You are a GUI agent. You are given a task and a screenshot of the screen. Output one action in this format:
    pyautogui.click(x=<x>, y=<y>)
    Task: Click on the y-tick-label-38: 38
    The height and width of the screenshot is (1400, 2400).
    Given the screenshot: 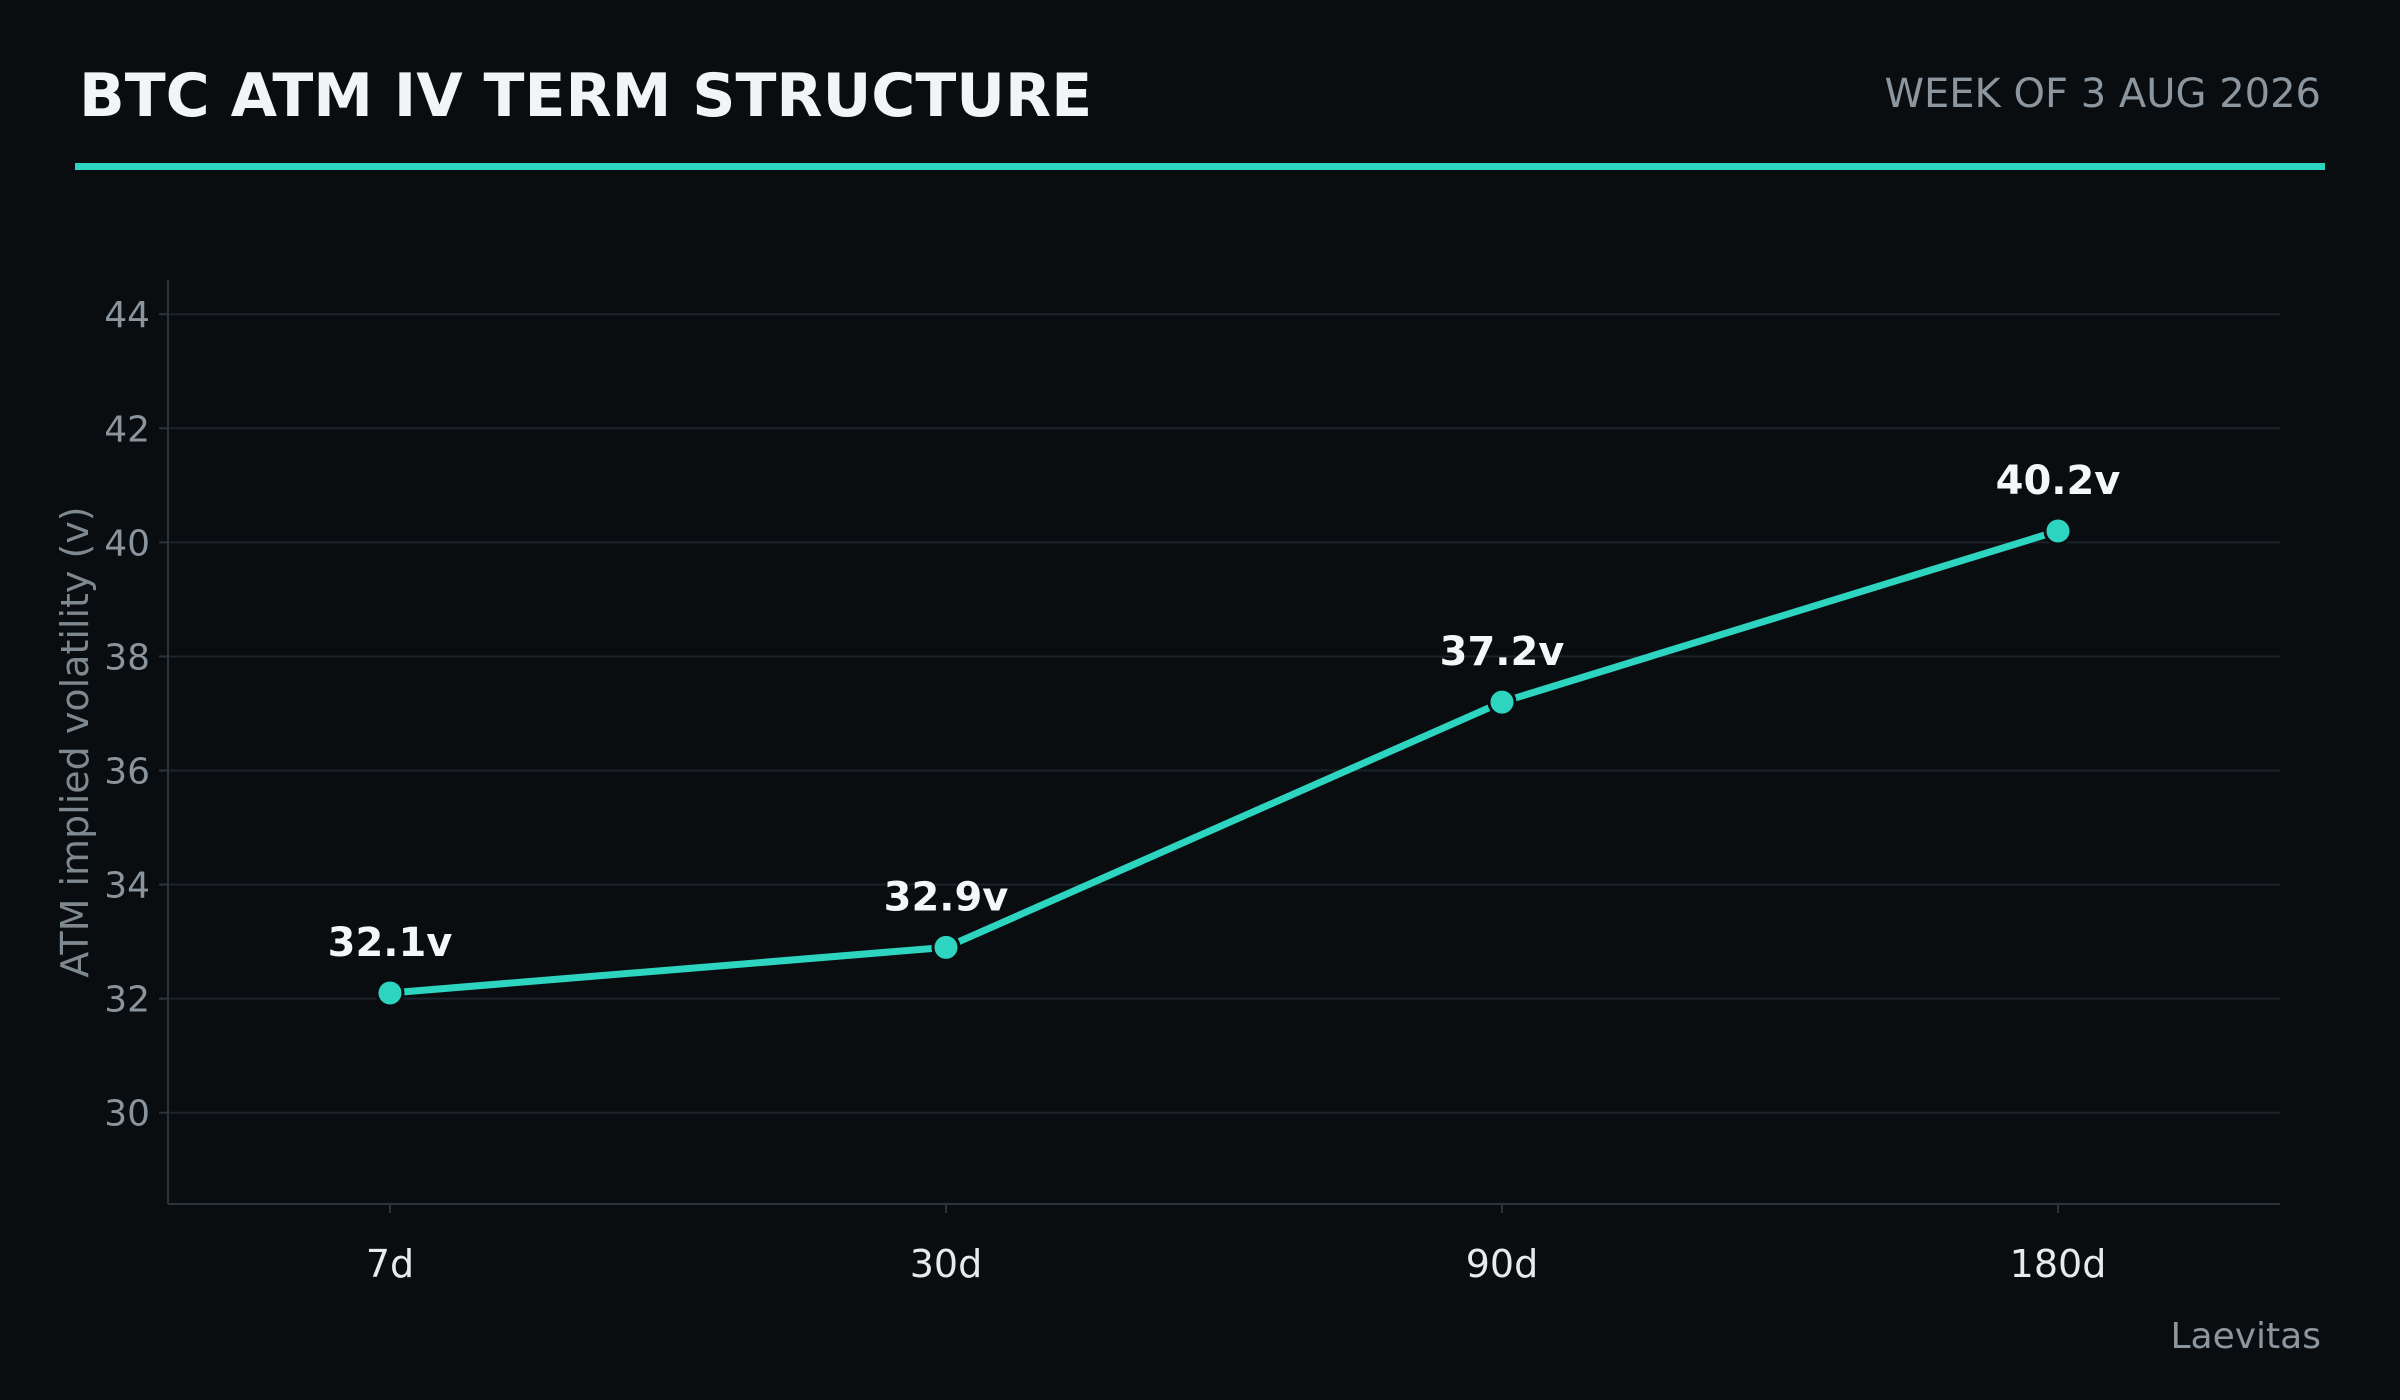 What is the action you would take?
    pyautogui.click(x=127, y=657)
    